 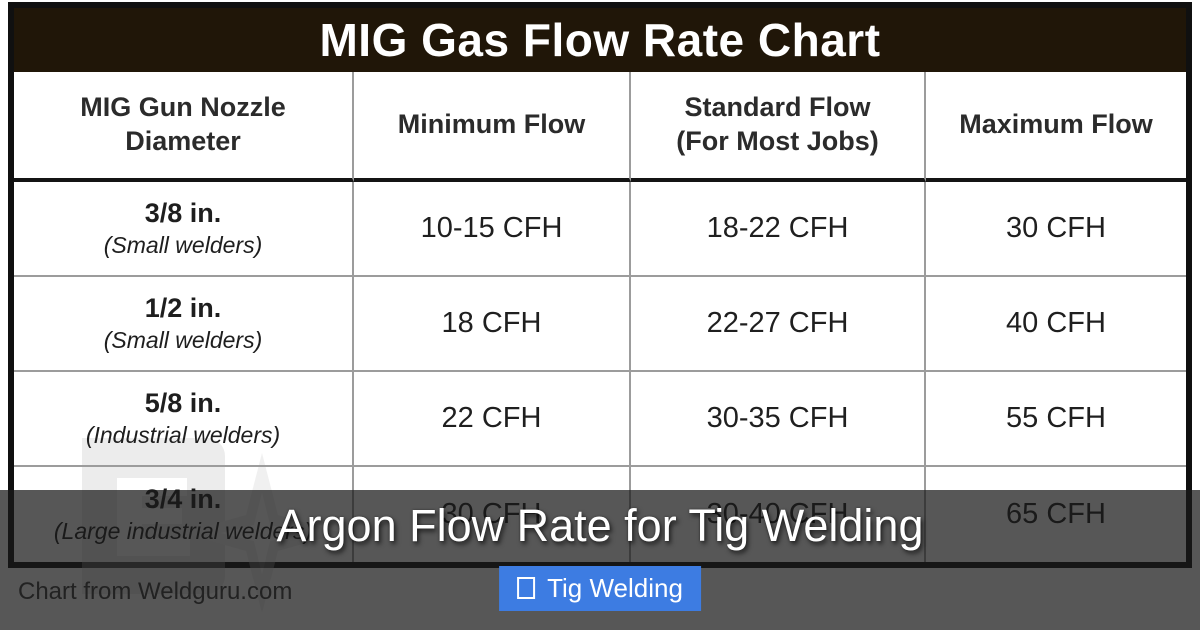 What do you see at coordinates (778, 419) in the screenshot?
I see `std-flow-value: 30-35 CFH` at bounding box center [778, 419].